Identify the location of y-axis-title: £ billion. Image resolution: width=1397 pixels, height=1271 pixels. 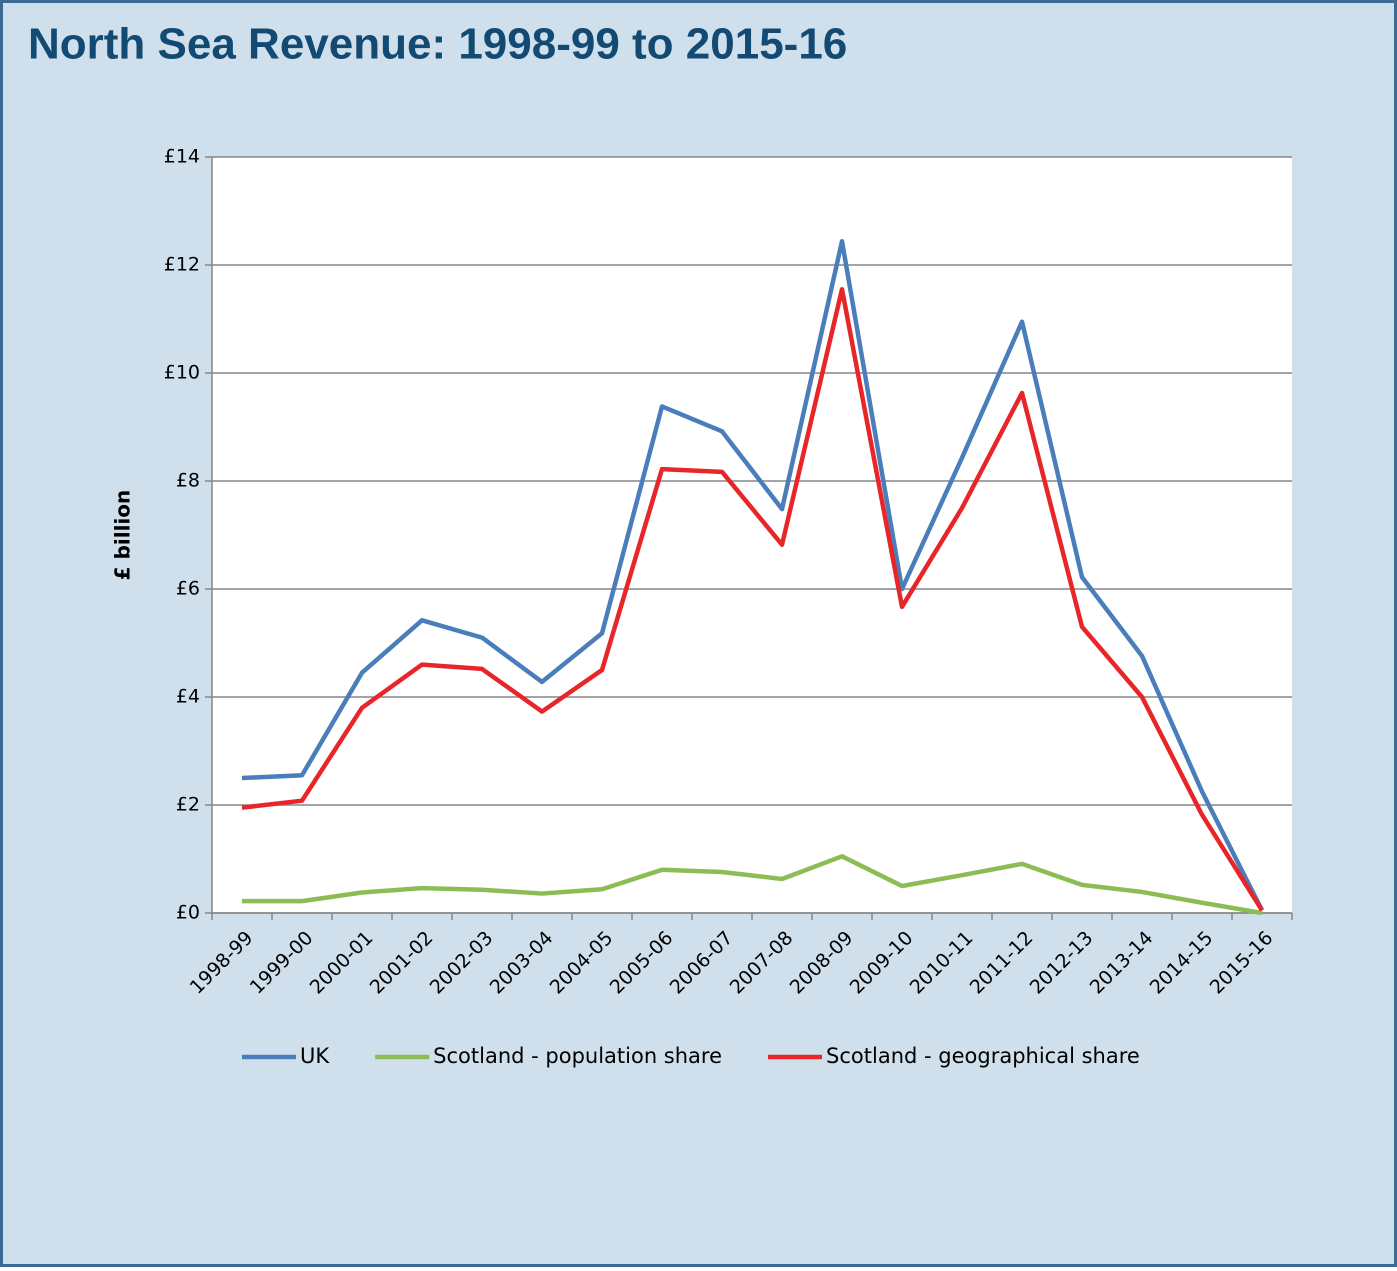
(123, 535).